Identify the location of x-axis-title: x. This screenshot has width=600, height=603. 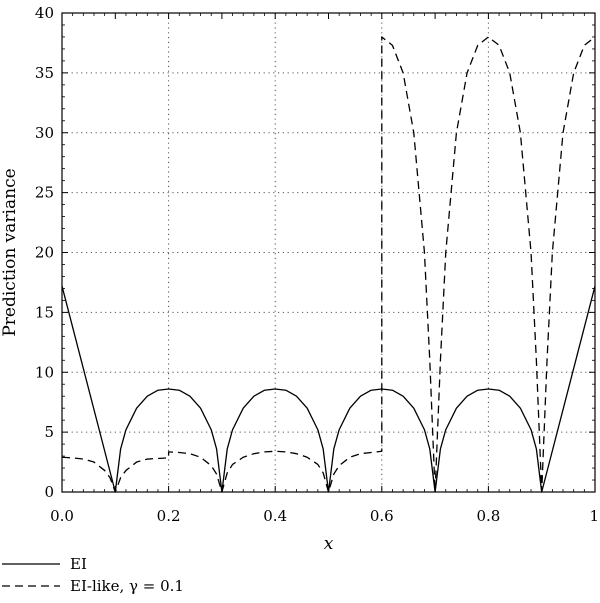
(329, 544).